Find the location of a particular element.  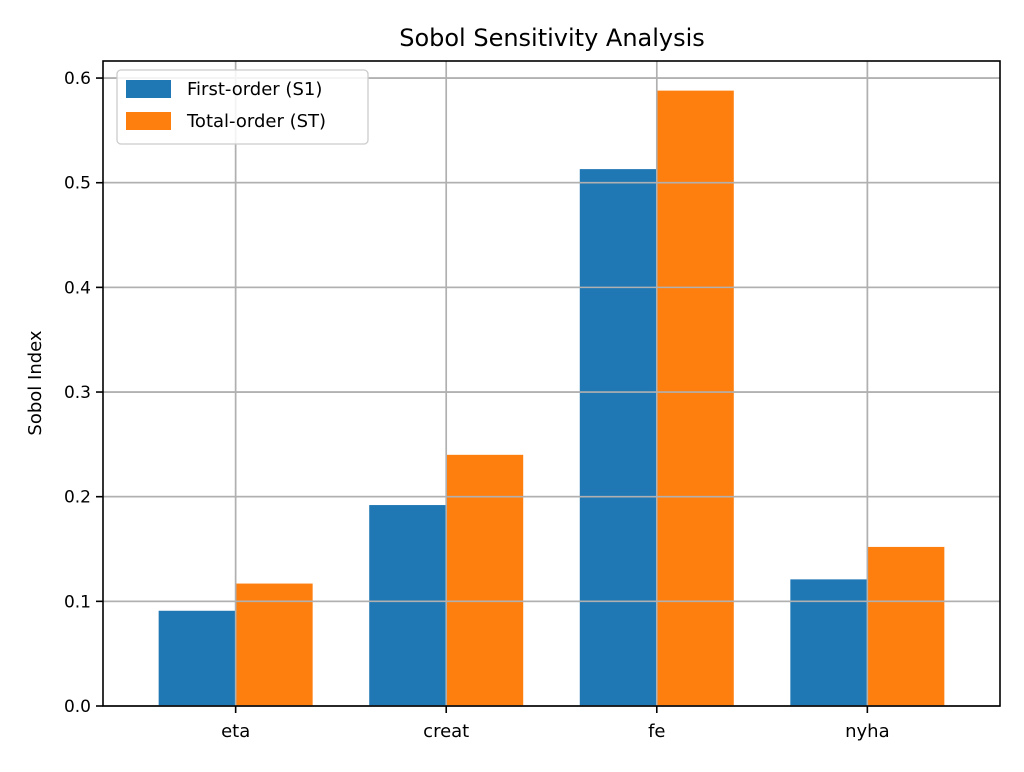

x-tick-label-fe: fe is located at coordinates (656, 731).